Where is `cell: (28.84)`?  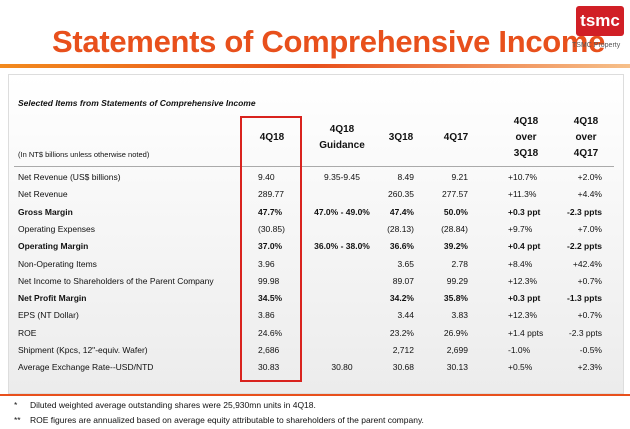 cell: (28.84) is located at coordinates (454, 228).